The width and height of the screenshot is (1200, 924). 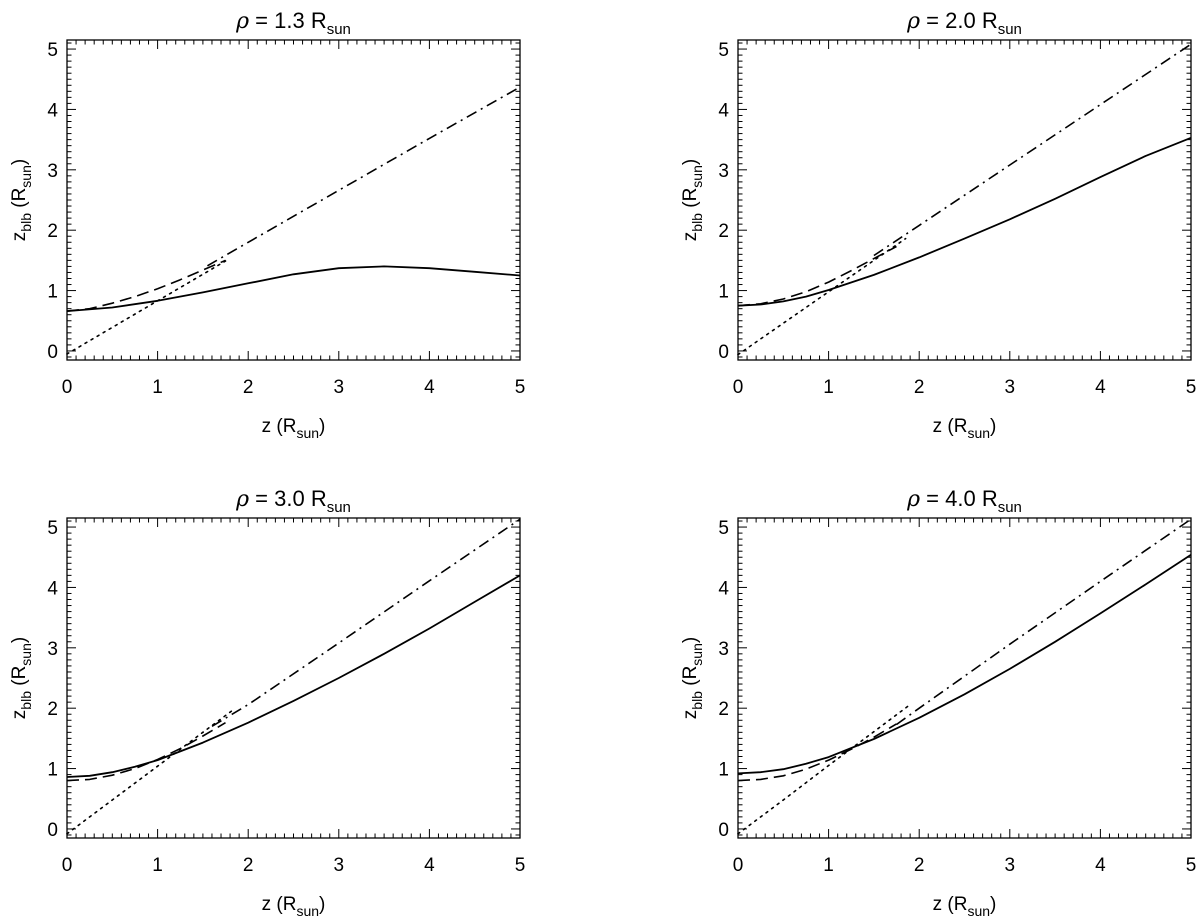 I want to click on panel-title: ρ = 3.0 Rsun, so click(x=293, y=501).